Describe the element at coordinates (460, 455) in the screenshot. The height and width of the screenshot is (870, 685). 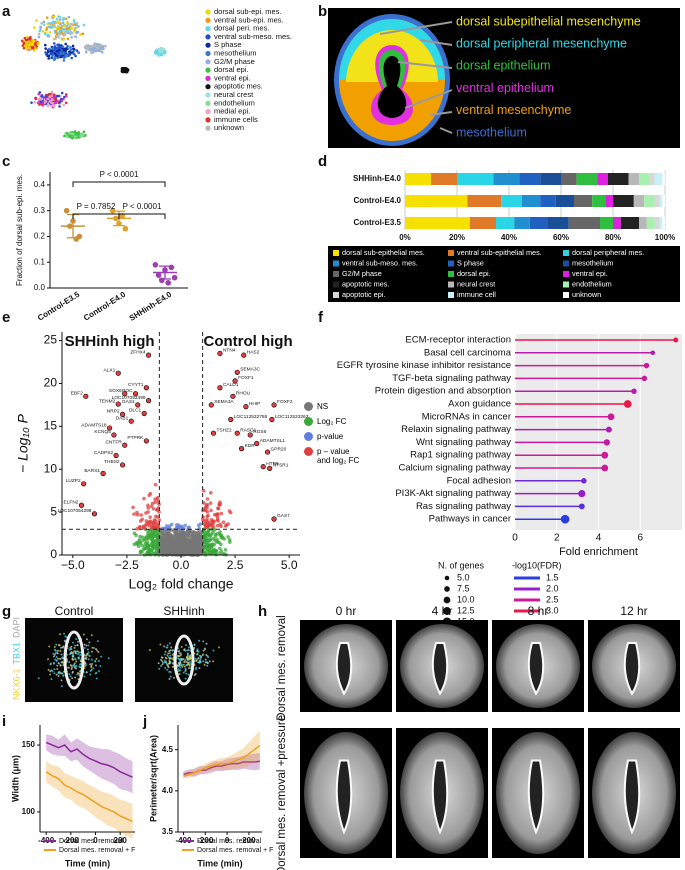
I see `category-label: Rap1 signaling pathway` at that location.